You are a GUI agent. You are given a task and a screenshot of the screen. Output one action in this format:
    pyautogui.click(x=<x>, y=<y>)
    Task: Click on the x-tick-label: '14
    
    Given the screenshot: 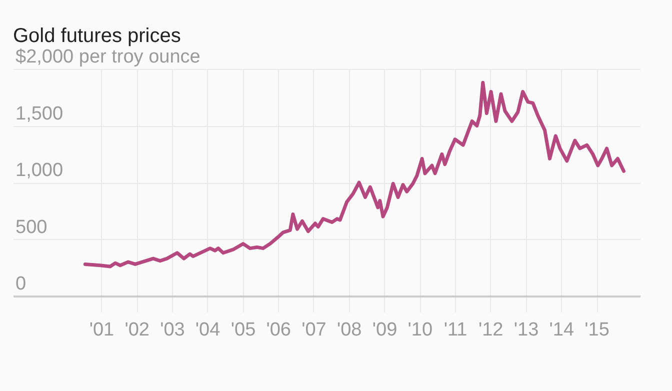 What is the action you would take?
    pyautogui.click(x=561, y=330)
    